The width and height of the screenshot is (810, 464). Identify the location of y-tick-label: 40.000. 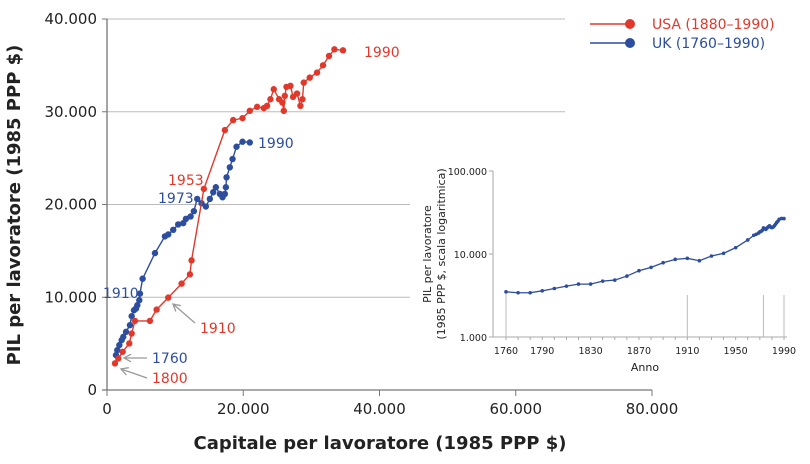
(71, 19).